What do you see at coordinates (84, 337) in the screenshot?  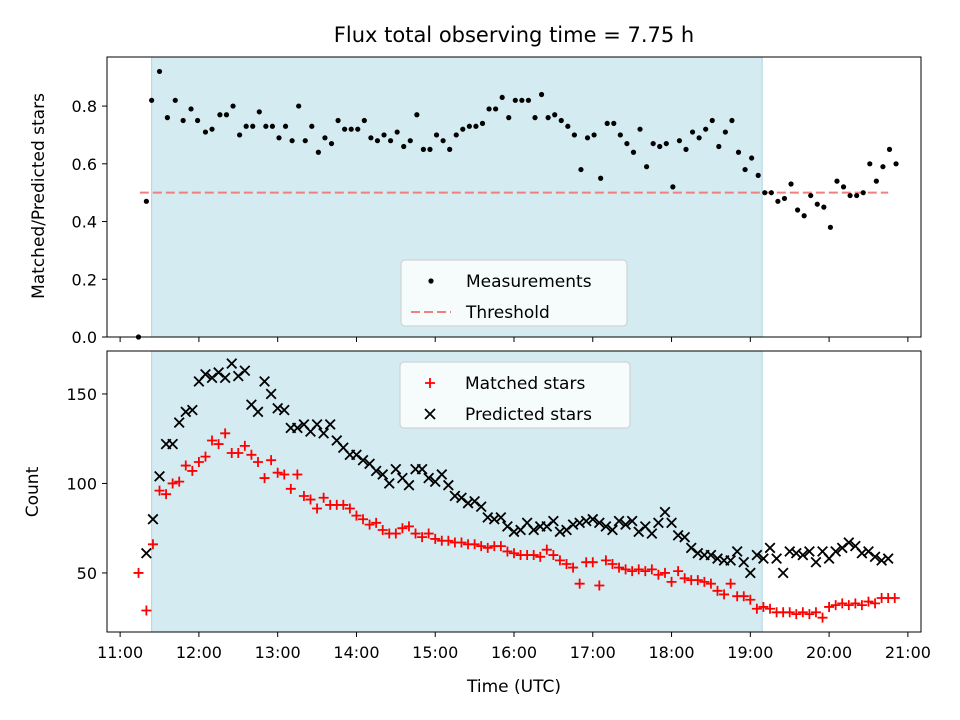 I see `y-tick-label: 0.0` at bounding box center [84, 337].